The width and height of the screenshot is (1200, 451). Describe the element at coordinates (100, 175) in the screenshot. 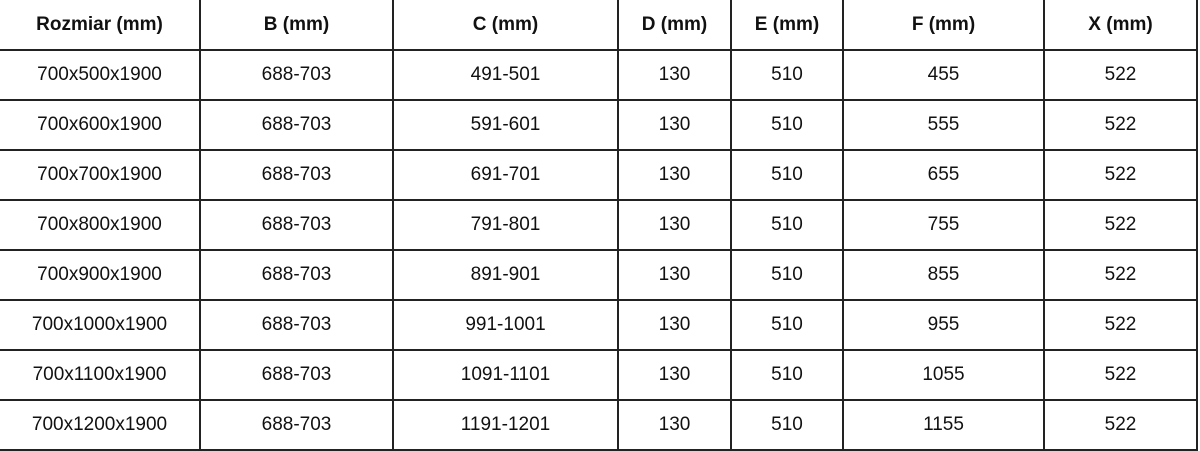

I see `table-cell: 700x700x1900` at that location.